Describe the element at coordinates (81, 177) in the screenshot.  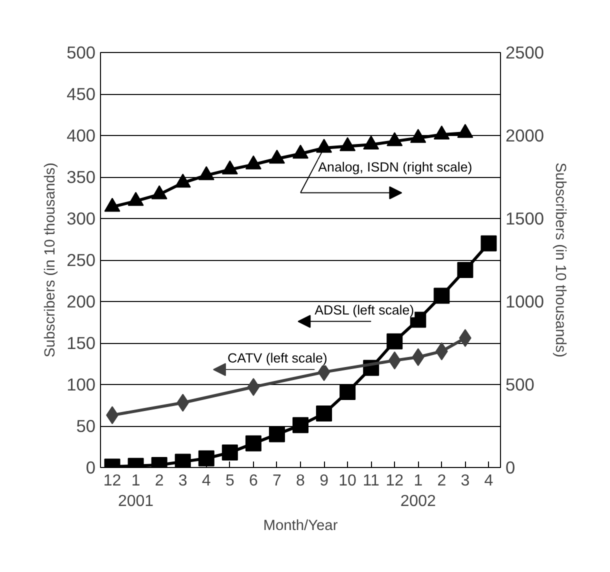
I see `y-tick-label: 350` at that location.